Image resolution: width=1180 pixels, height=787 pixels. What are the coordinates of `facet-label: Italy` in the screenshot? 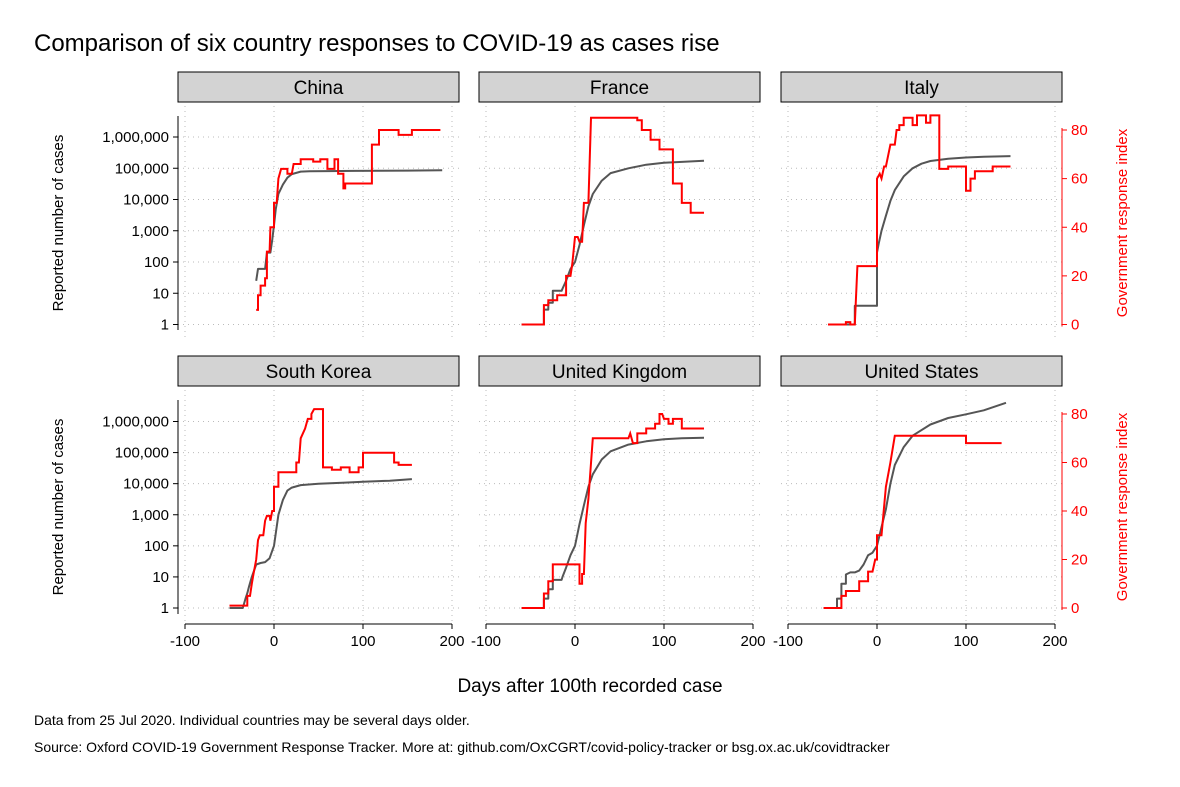 It's located at (921, 88).